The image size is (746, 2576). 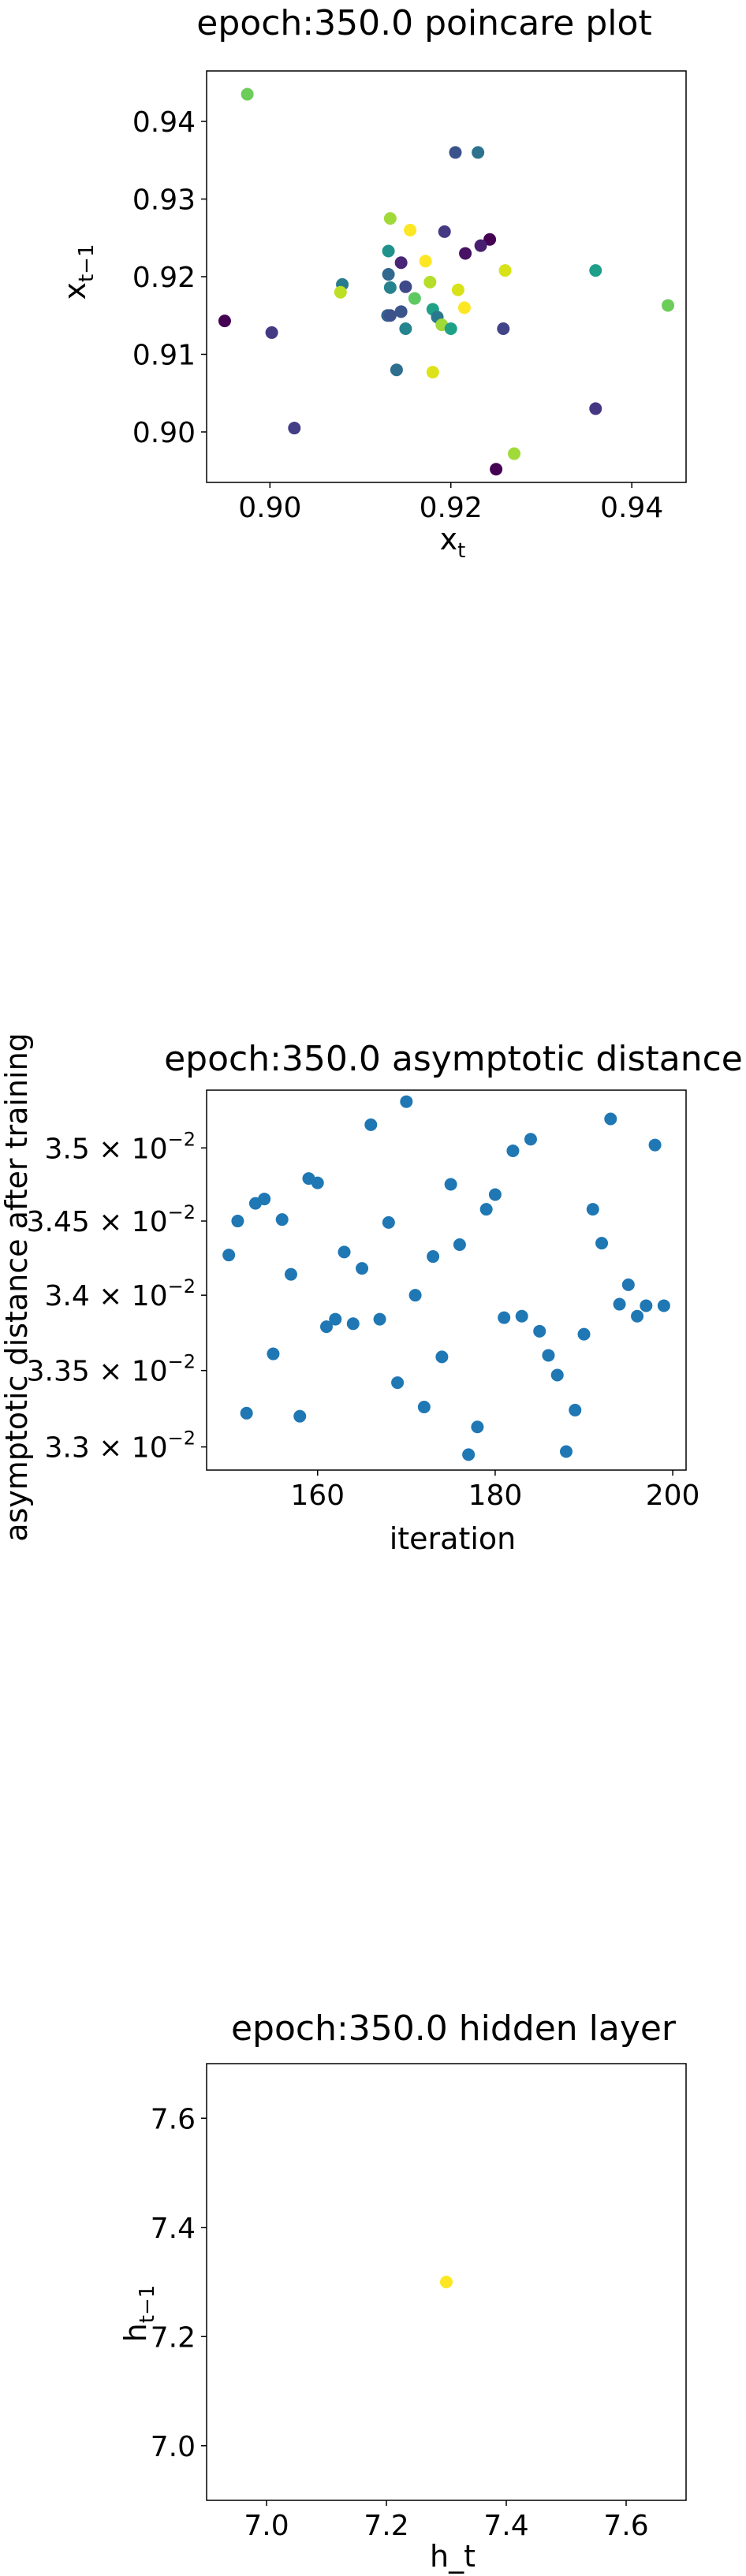 What do you see at coordinates (631, 508) in the screenshot?
I see `x-tick-label: 0.94` at bounding box center [631, 508].